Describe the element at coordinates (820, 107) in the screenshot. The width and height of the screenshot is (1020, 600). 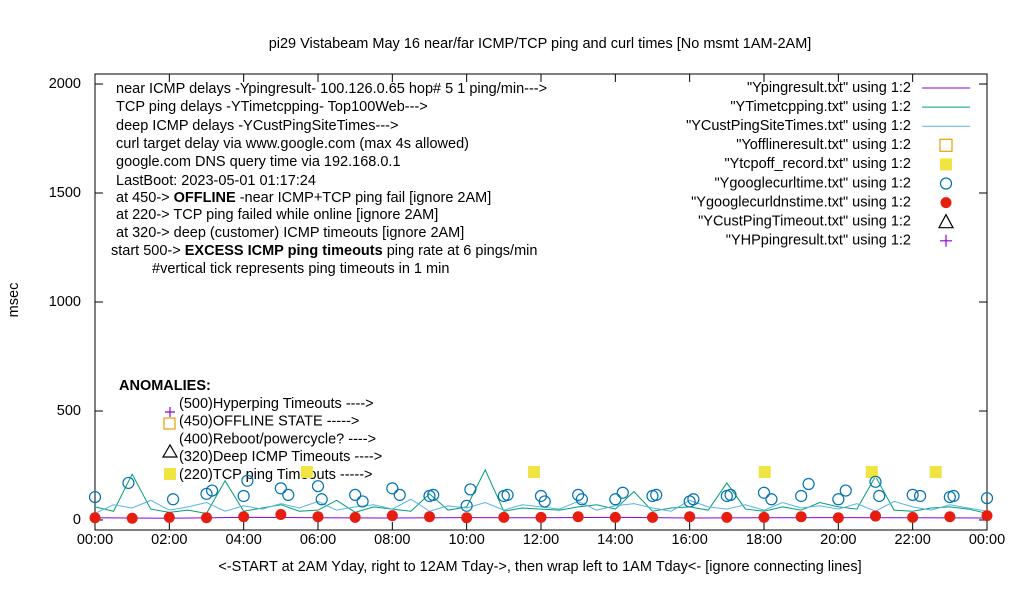
I see `legend-label: "YTimetcpping.txt" using 1:2` at that location.